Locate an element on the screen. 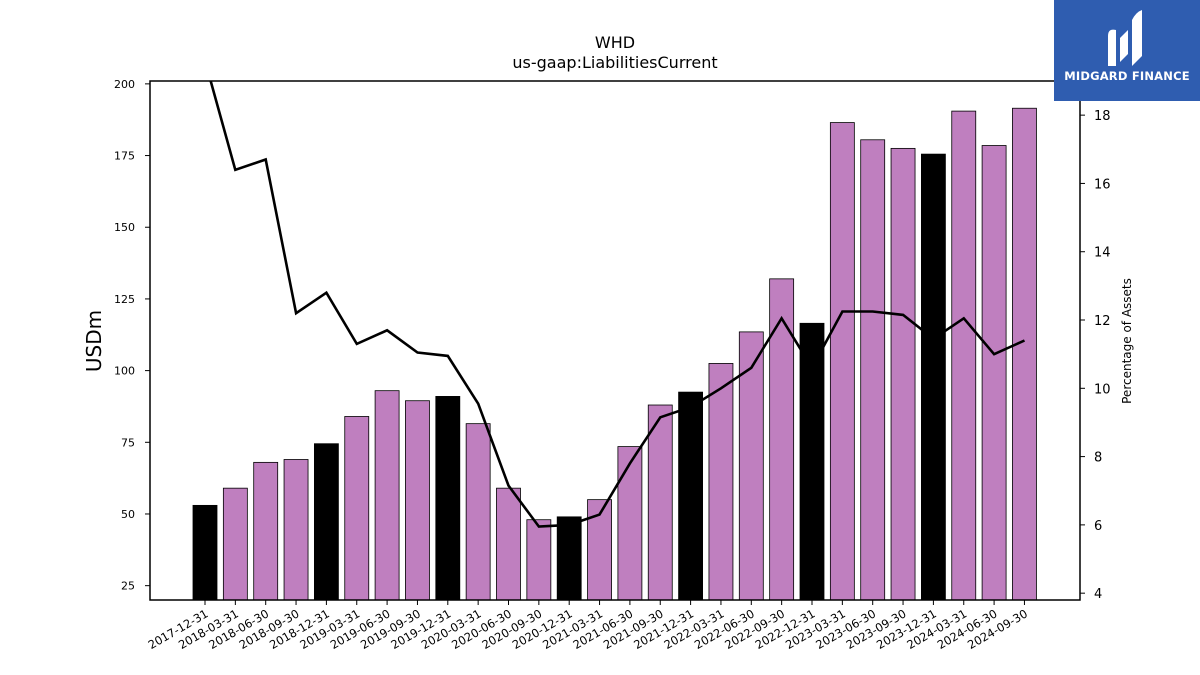 This screenshot has height=675, width=1200. y2-tick-label: 6 is located at coordinates (1098, 526).